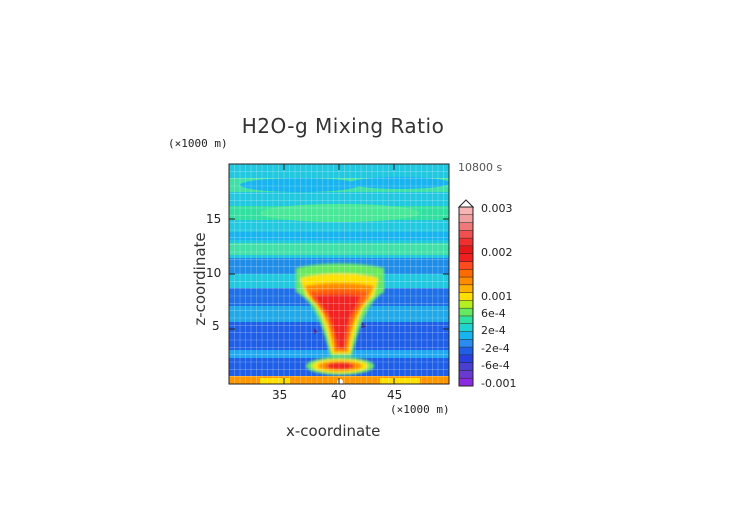  What do you see at coordinates (198, 143) in the screenshot?
I see `z-axis-unit: (×1000 m)` at bounding box center [198, 143].